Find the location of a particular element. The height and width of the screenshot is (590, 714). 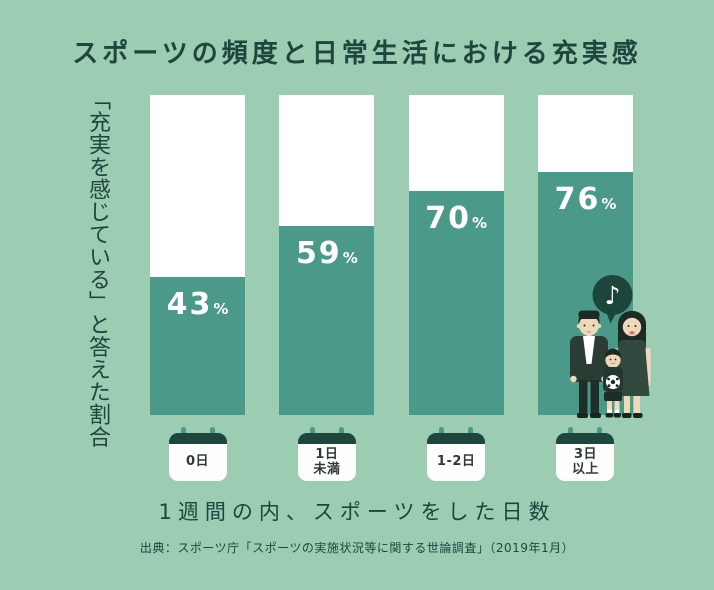

calendar-icon-under-1-day: 1日 未満 is located at coordinates (326, 455).